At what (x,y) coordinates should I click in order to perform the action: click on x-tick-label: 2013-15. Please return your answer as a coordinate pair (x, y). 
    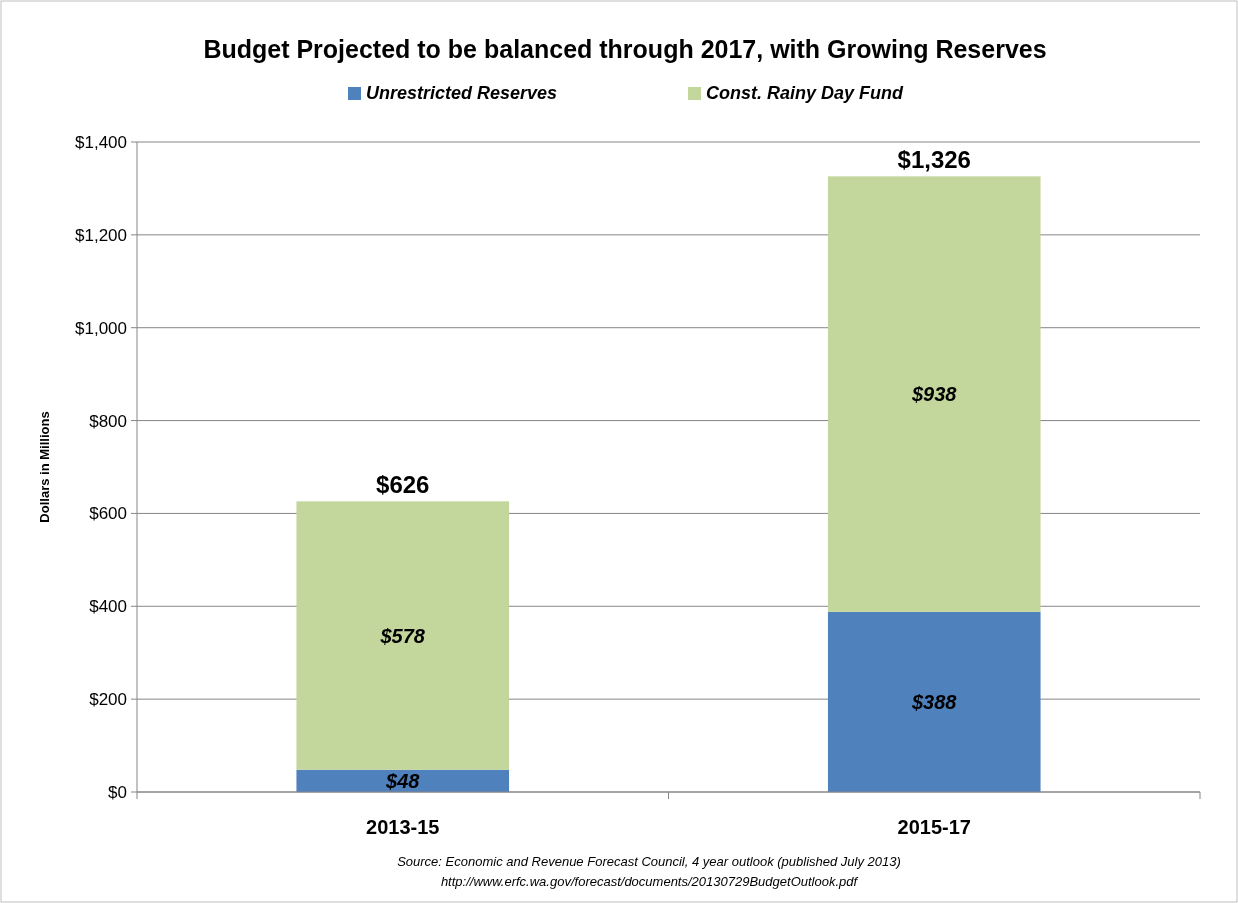
    Looking at the image, I should click on (403, 827).